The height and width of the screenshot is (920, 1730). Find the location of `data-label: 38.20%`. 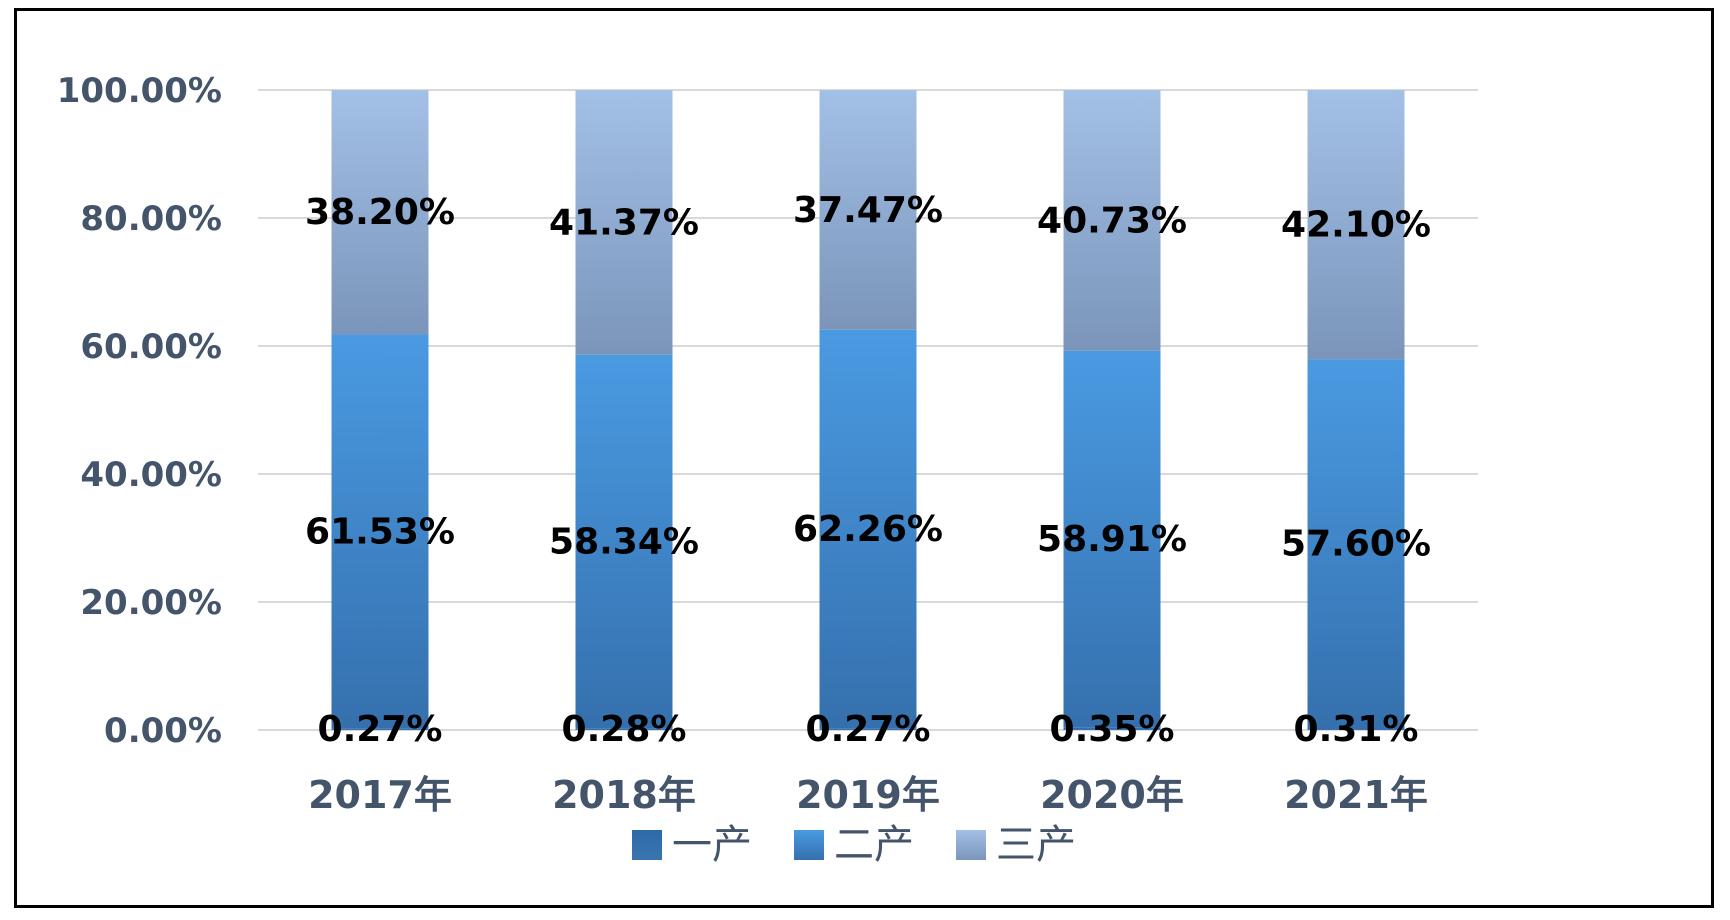

data-label: 38.20% is located at coordinates (380, 212).